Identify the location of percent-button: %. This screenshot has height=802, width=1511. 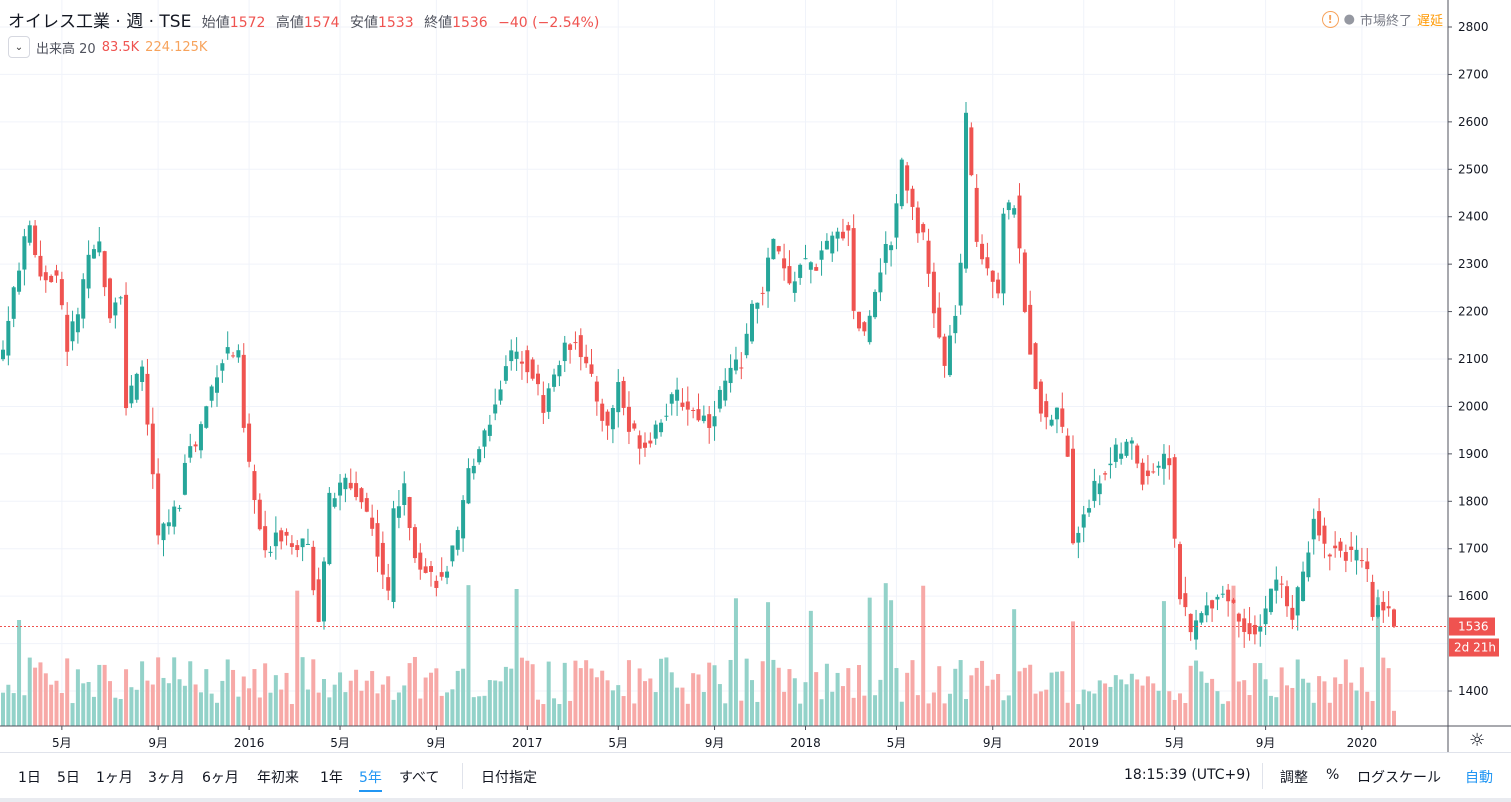
(1333, 775).